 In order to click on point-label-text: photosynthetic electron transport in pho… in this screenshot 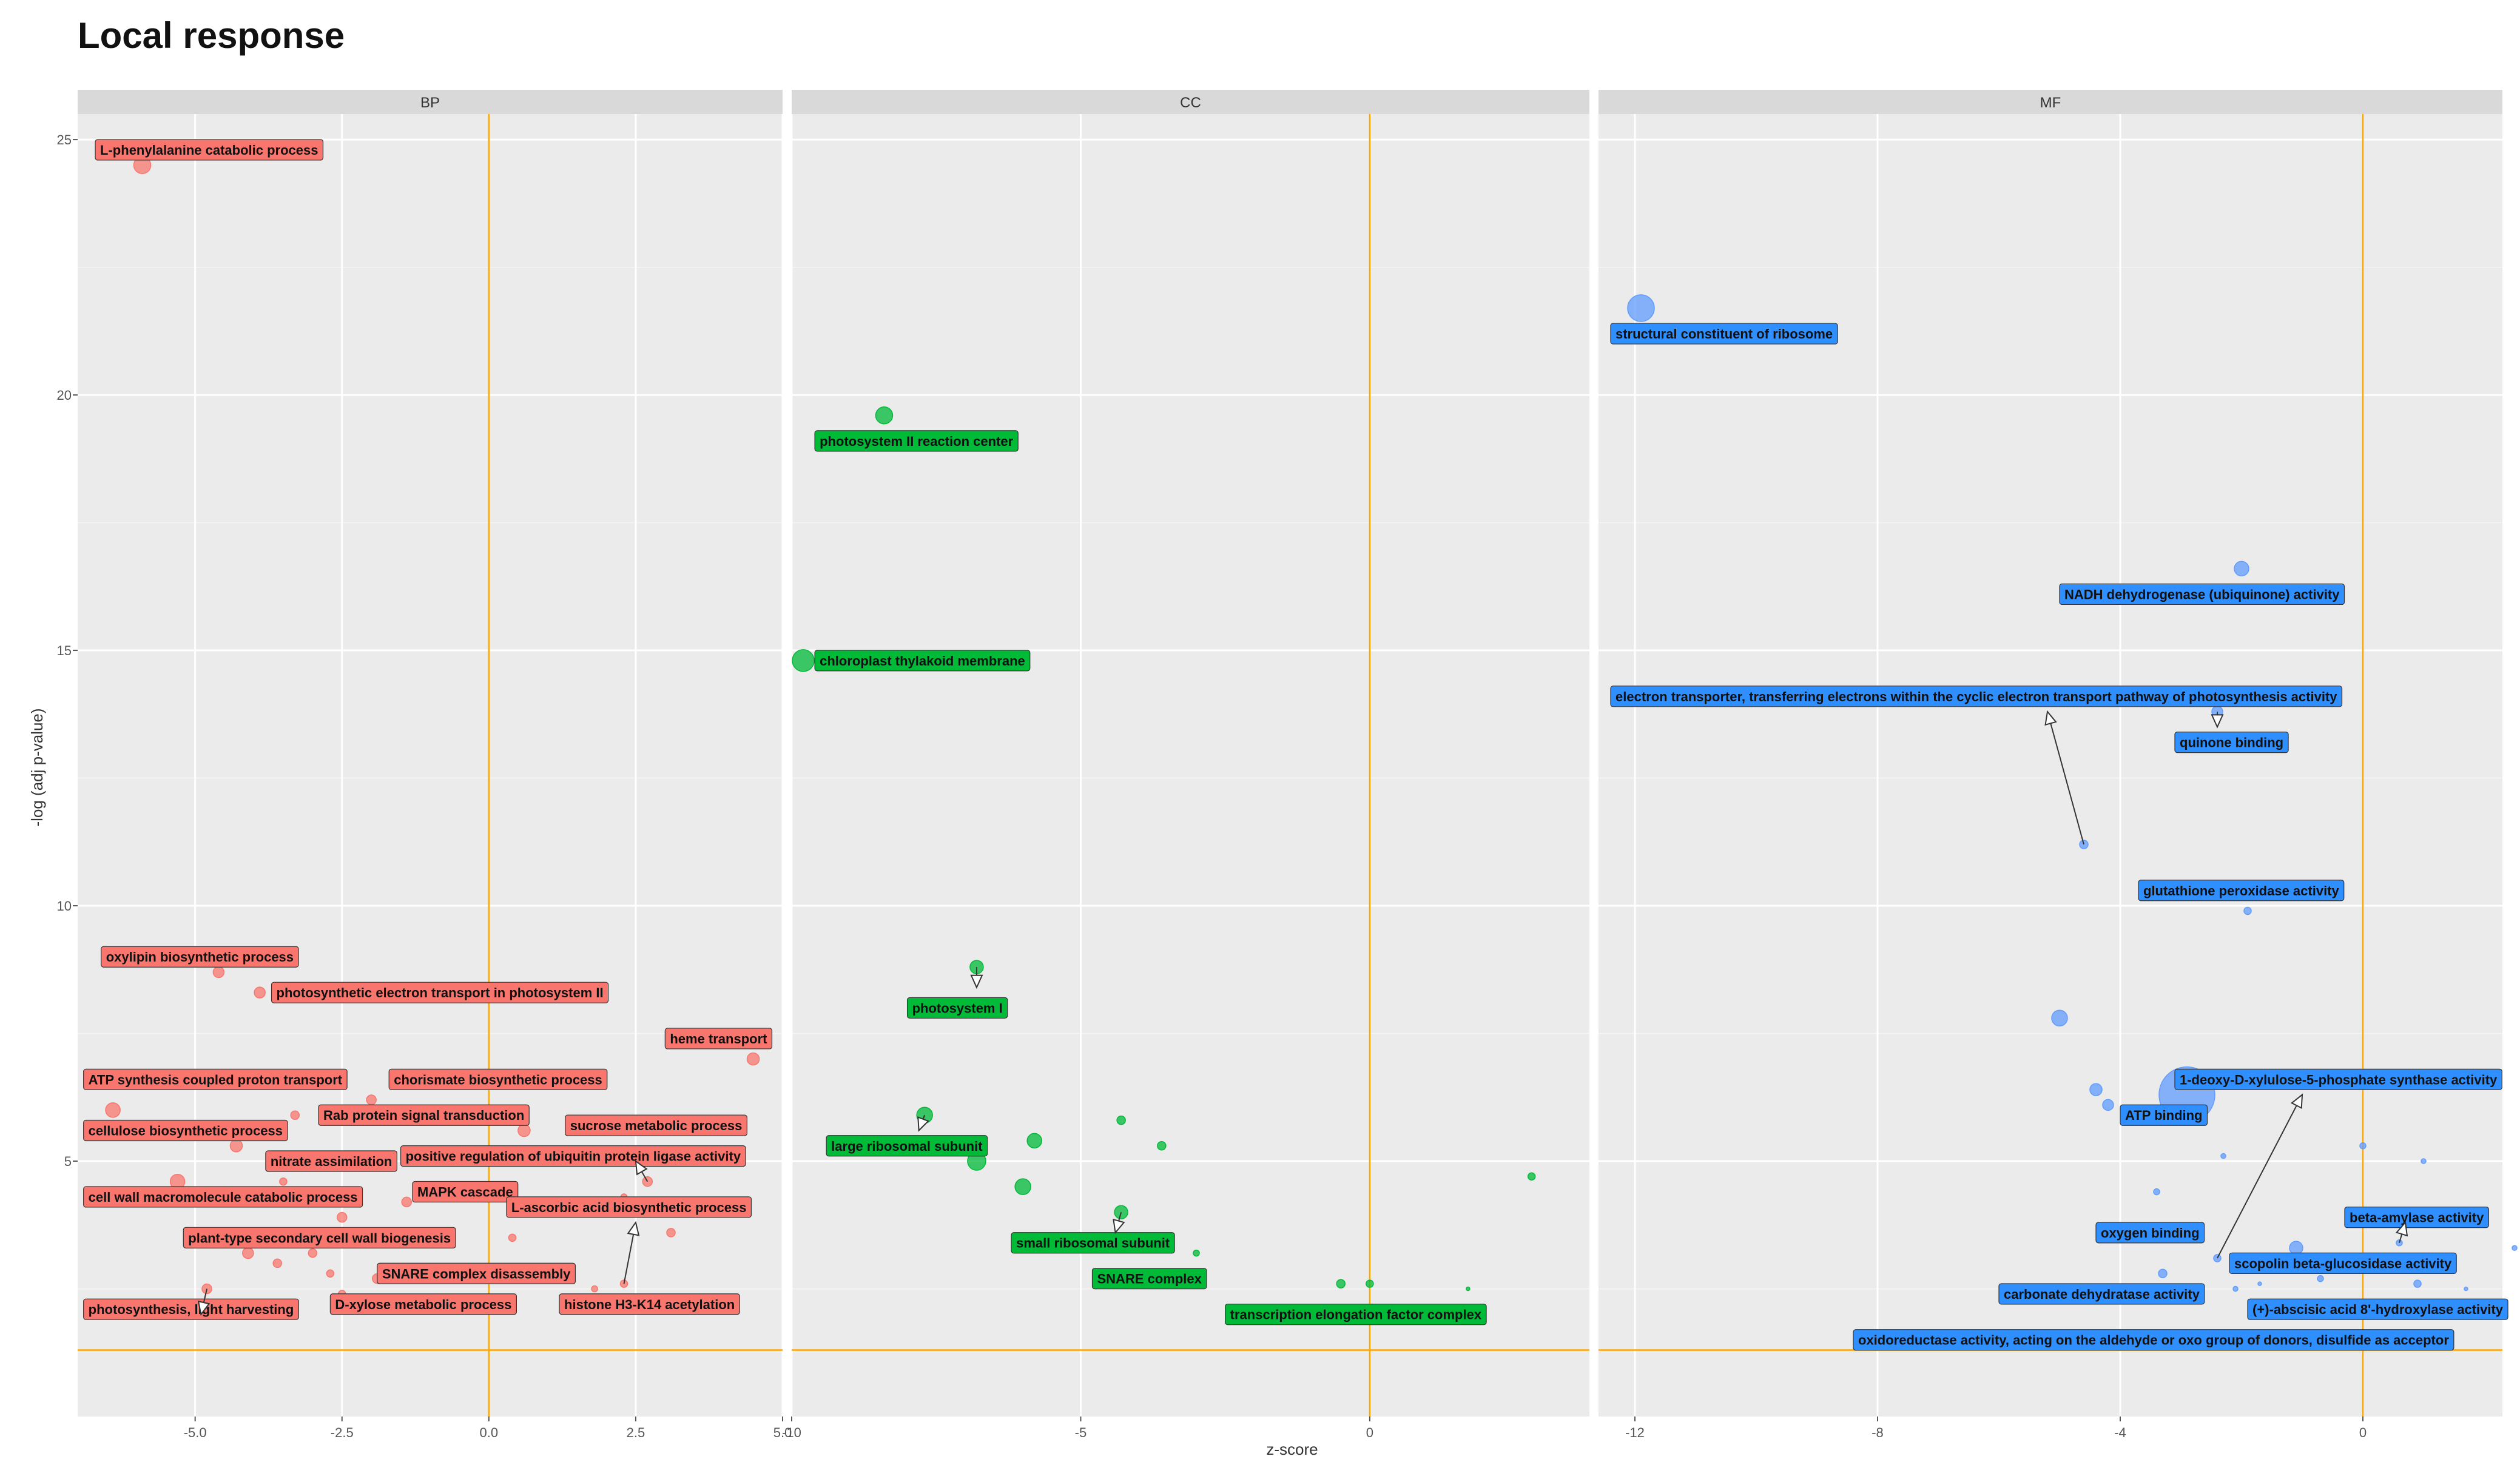, I will do `click(440, 992)`.